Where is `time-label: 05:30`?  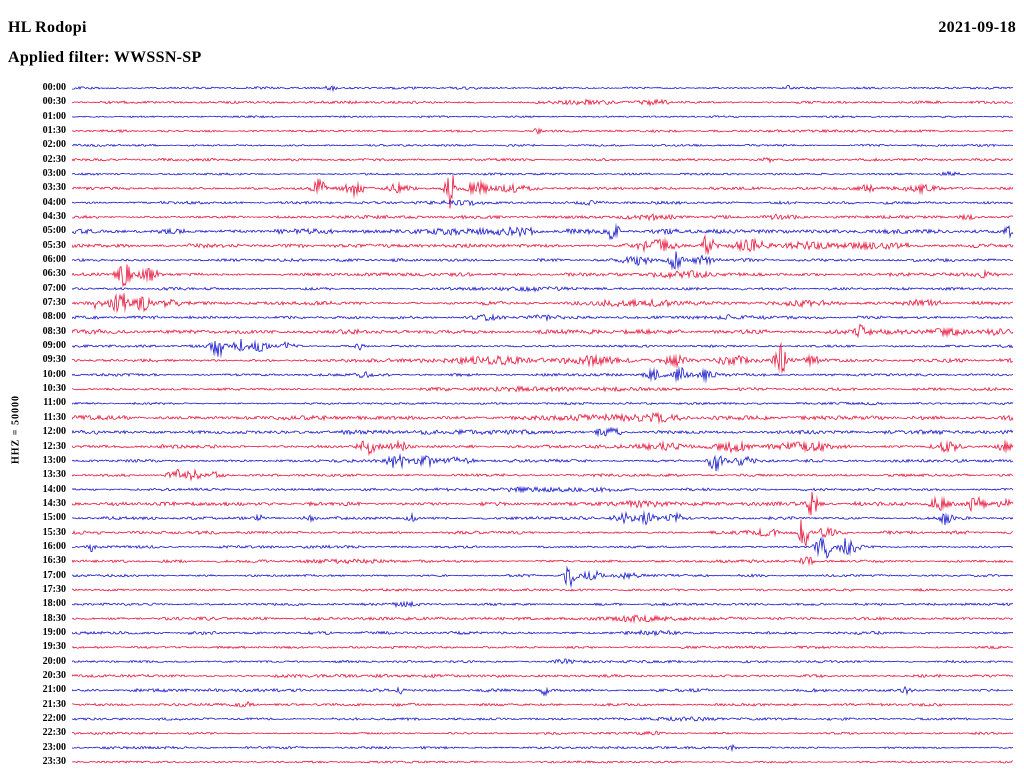
time-label: 05:30 is located at coordinates (54, 245).